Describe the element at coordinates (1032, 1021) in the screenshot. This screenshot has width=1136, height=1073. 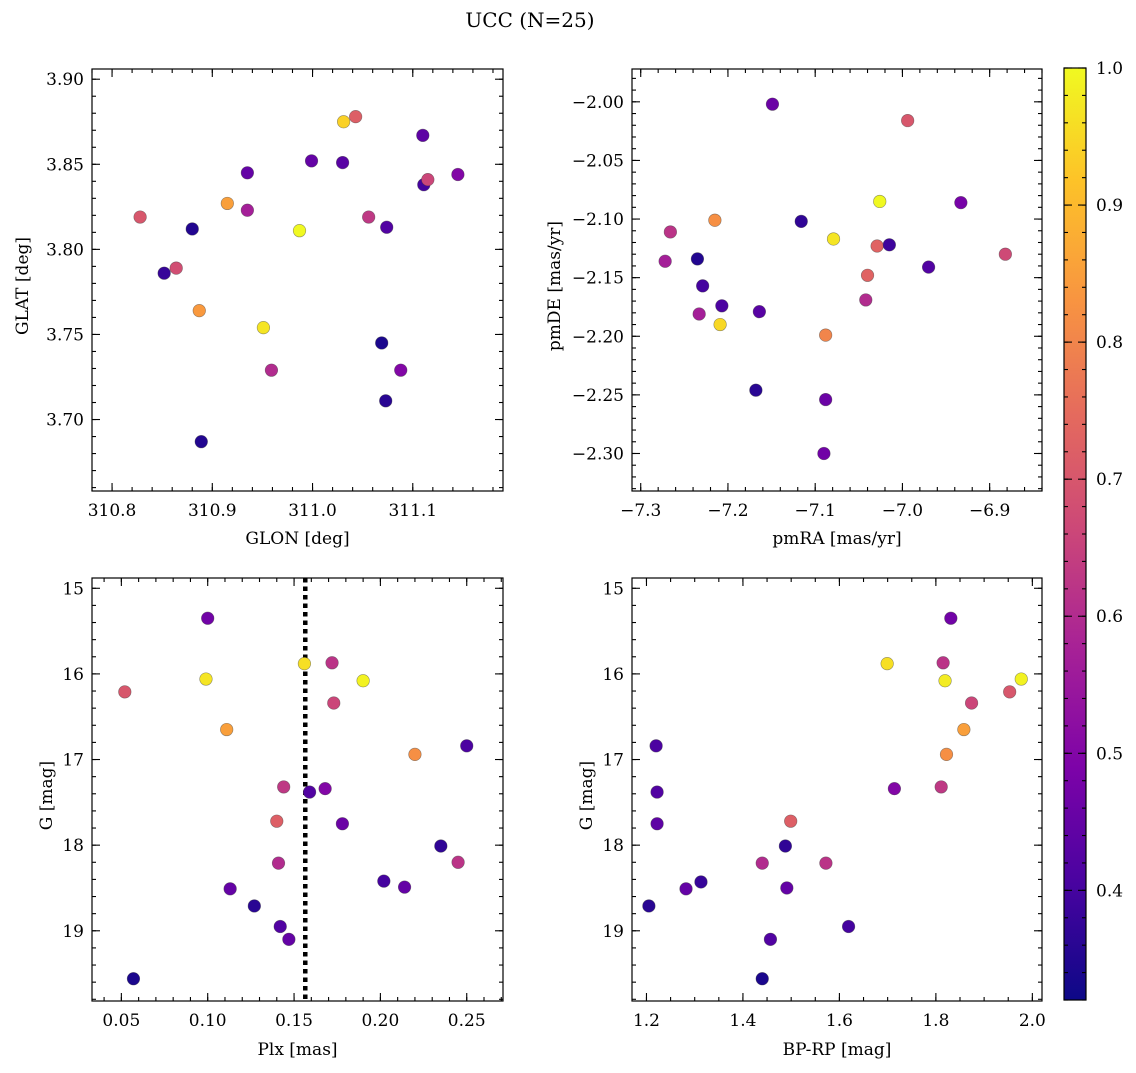
I see `x-tick-label: 2.0` at that location.